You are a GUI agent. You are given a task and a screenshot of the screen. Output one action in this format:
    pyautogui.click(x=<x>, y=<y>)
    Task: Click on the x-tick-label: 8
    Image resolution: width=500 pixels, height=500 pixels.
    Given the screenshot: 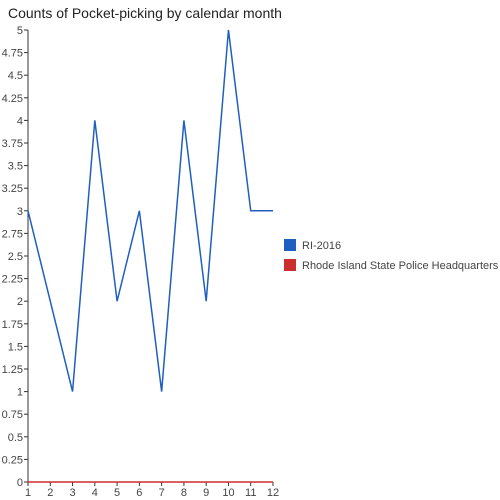 What is the action you would take?
    pyautogui.click(x=184, y=493)
    